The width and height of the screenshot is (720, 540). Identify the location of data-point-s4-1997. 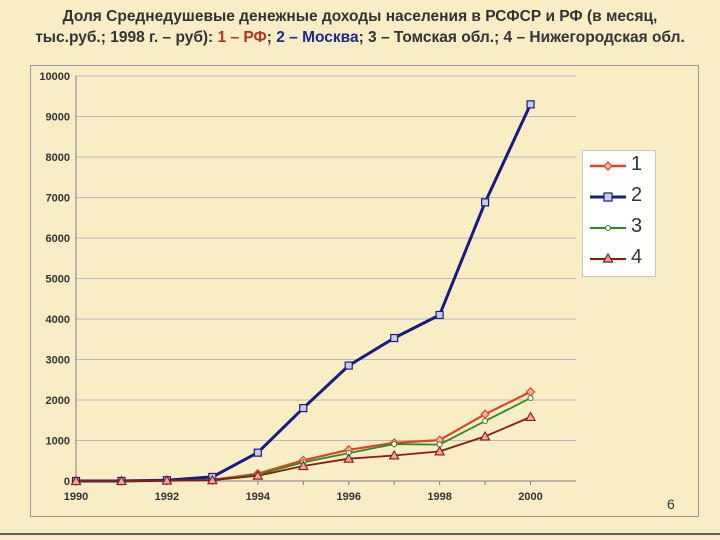
(394, 454).